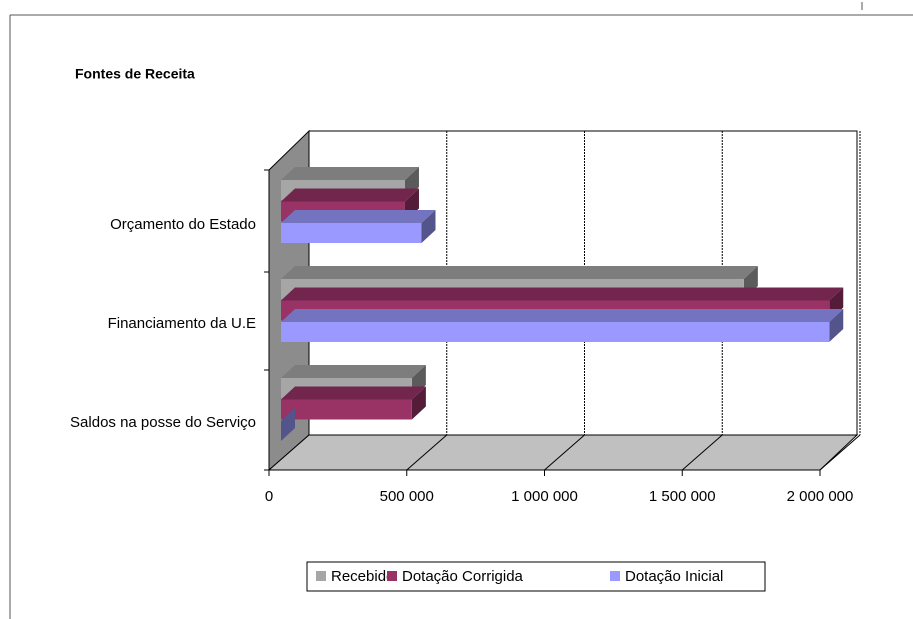 The image size is (913, 619). Describe the element at coordinates (682, 496) in the screenshot. I see `x-tick-label: 1 500 000` at that location.